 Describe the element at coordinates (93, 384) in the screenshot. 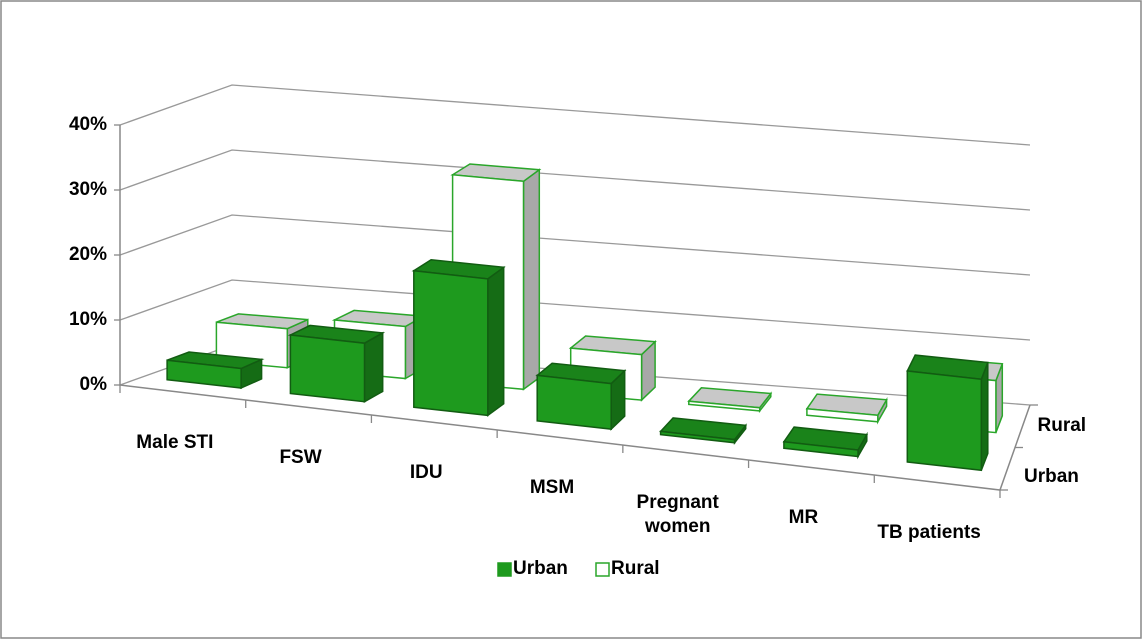

I see `y-tick-label: 0%` at that location.